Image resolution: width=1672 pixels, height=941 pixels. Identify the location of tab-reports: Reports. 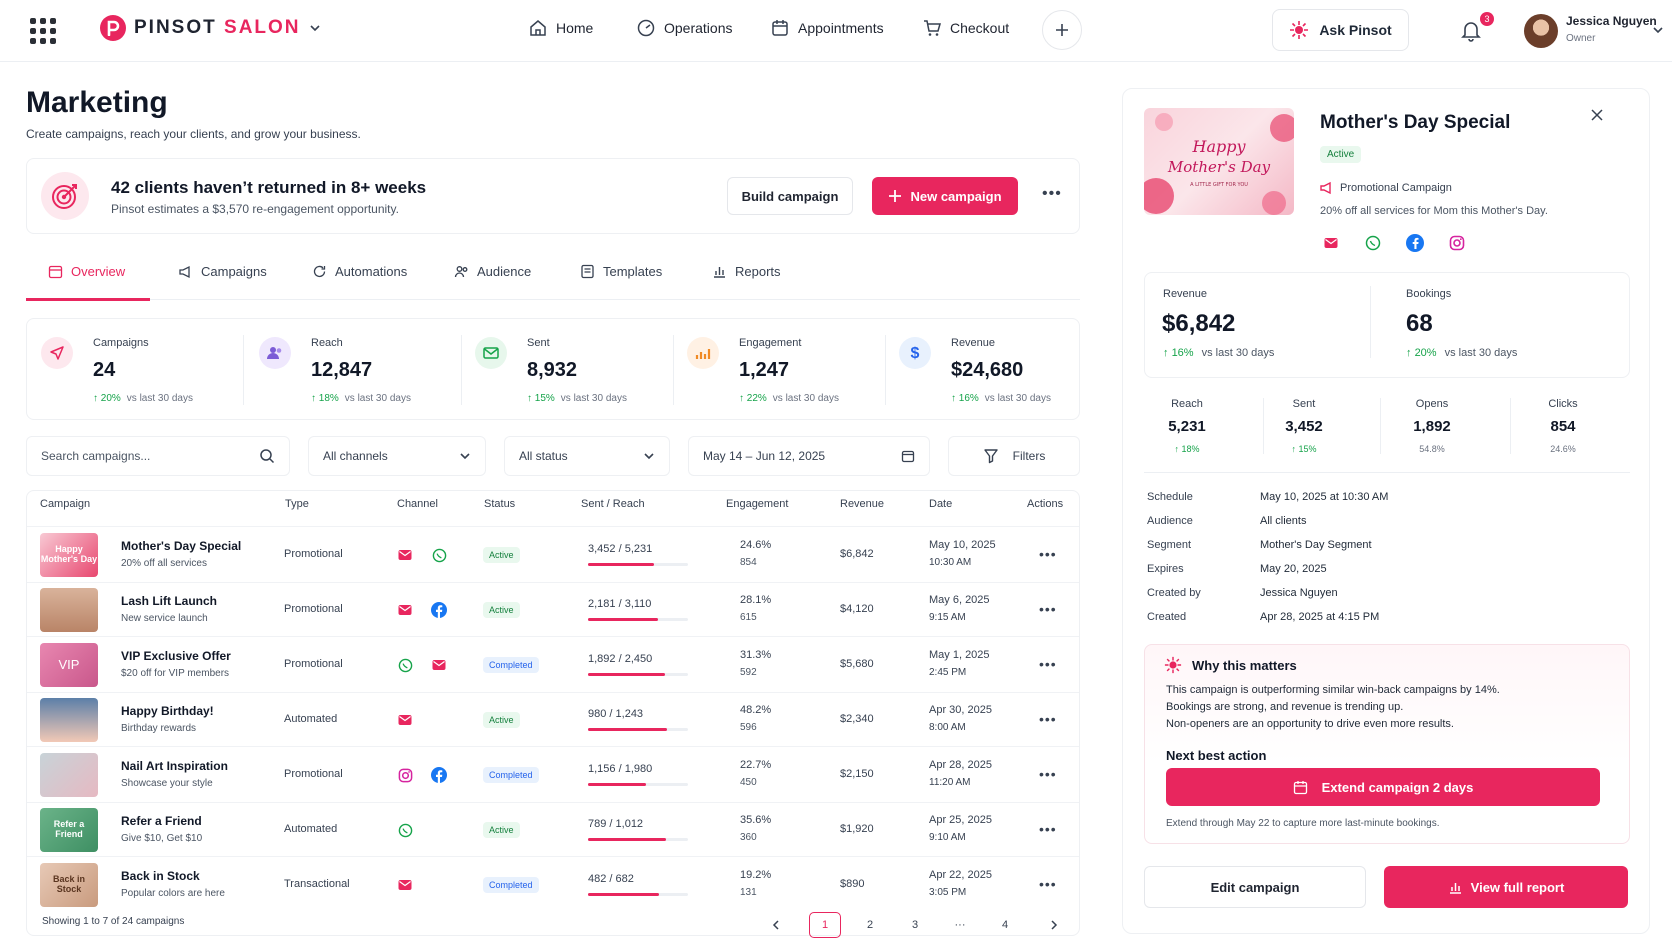
(746, 271).